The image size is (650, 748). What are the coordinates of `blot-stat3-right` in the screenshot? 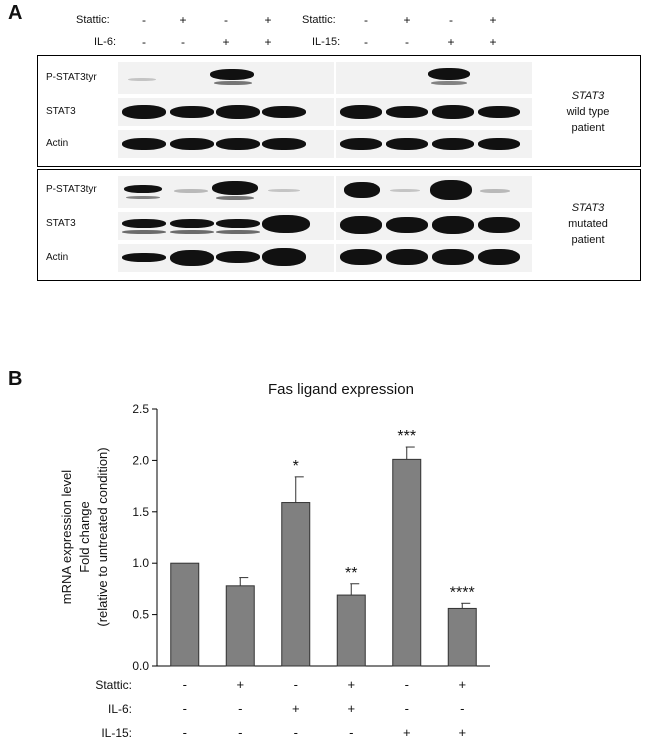 It's located at (434, 112).